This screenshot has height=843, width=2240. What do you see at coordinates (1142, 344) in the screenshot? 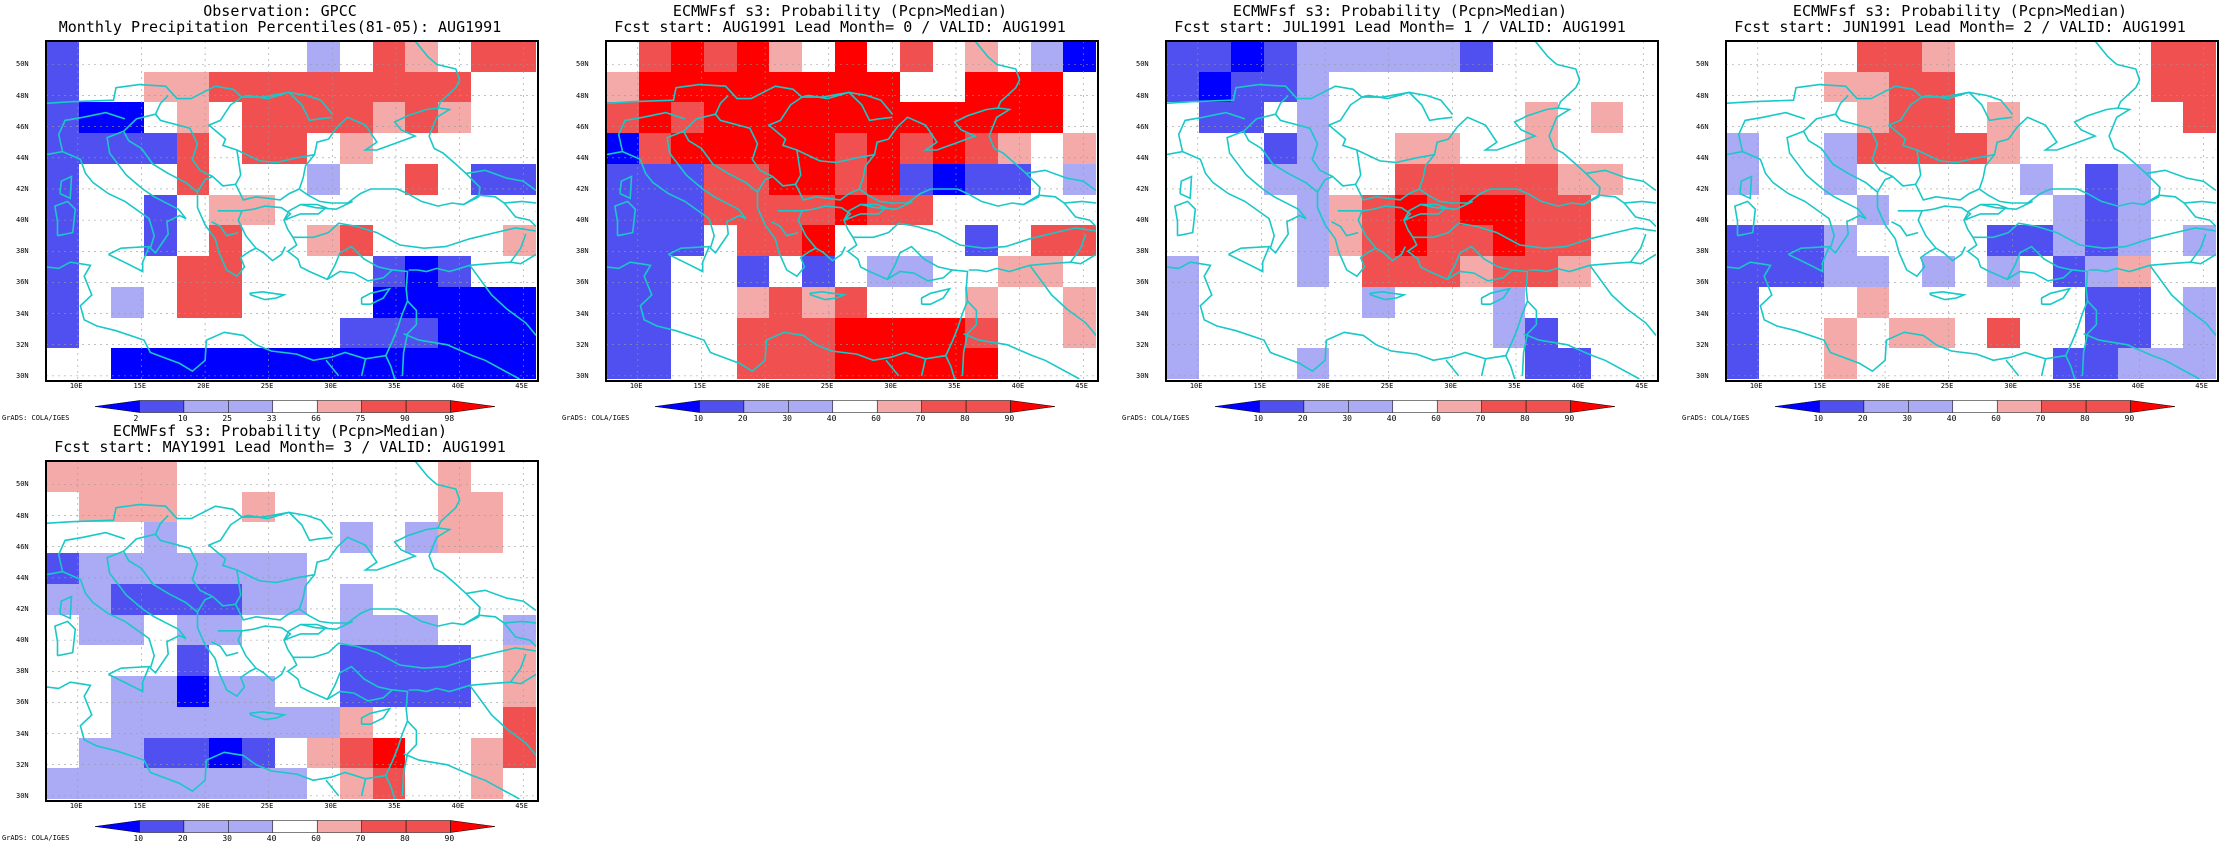
I see `latitude-label: 32N` at bounding box center [1142, 344].